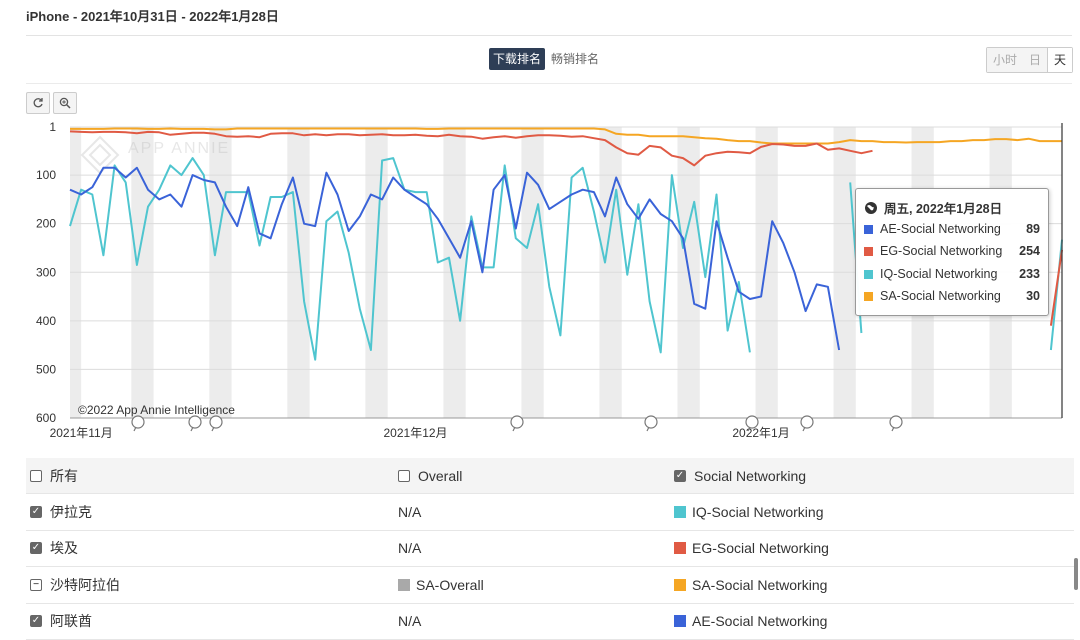  What do you see at coordinates (871, 208) in the screenshot?
I see `globe-icon` at bounding box center [871, 208].